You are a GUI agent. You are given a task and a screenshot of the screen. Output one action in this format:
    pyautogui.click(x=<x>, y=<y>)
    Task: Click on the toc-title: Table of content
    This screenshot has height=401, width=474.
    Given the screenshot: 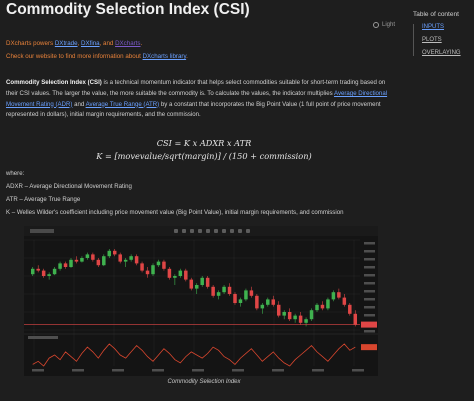 What is the action you would take?
    pyautogui.click(x=436, y=14)
    